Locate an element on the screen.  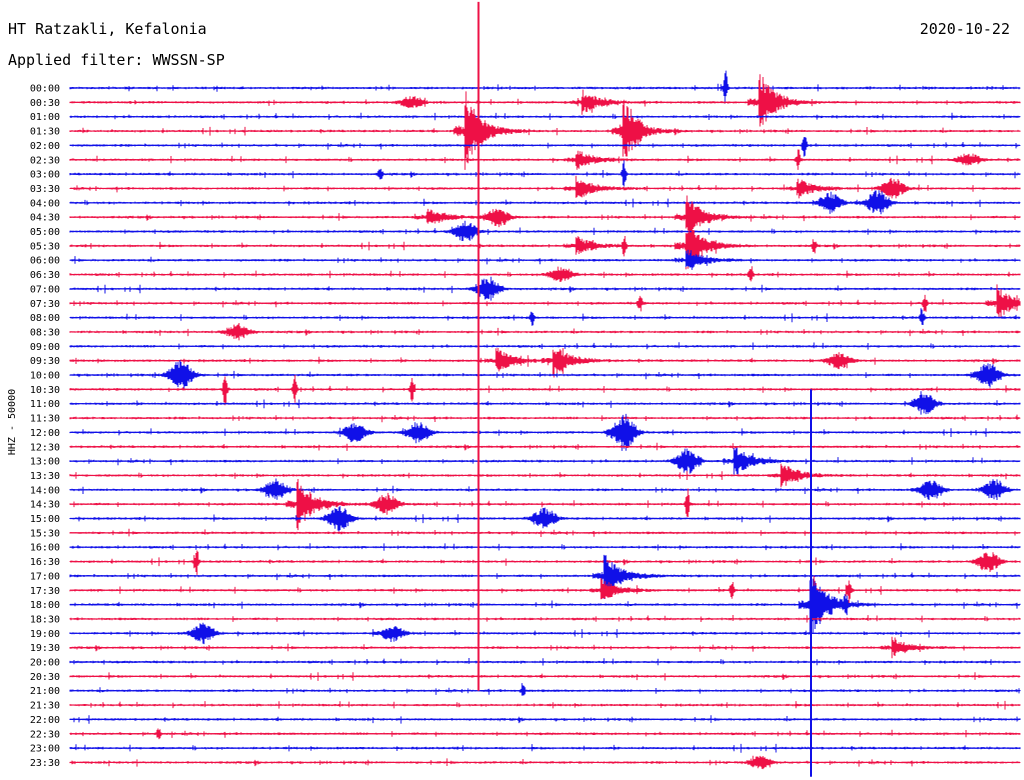
row-label: 03:30 is located at coordinates (45, 189).